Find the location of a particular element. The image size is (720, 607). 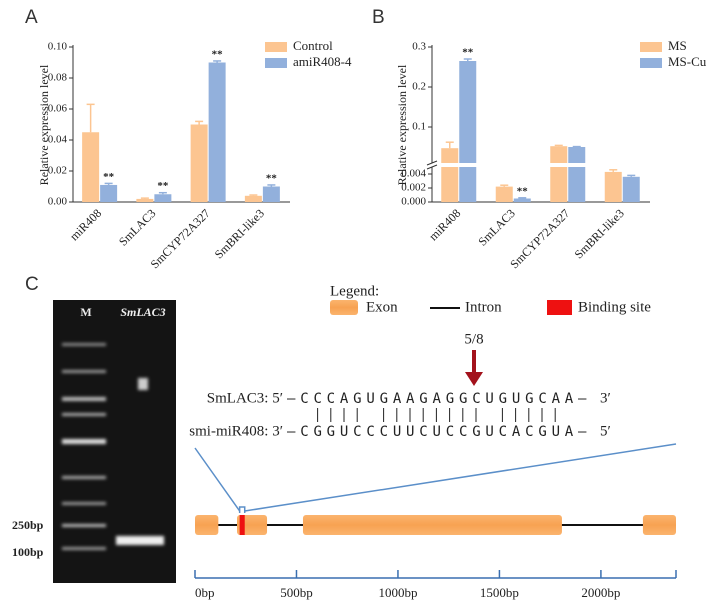

seq-label: smi-miR408: 3′ is located at coordinates (236, 431).